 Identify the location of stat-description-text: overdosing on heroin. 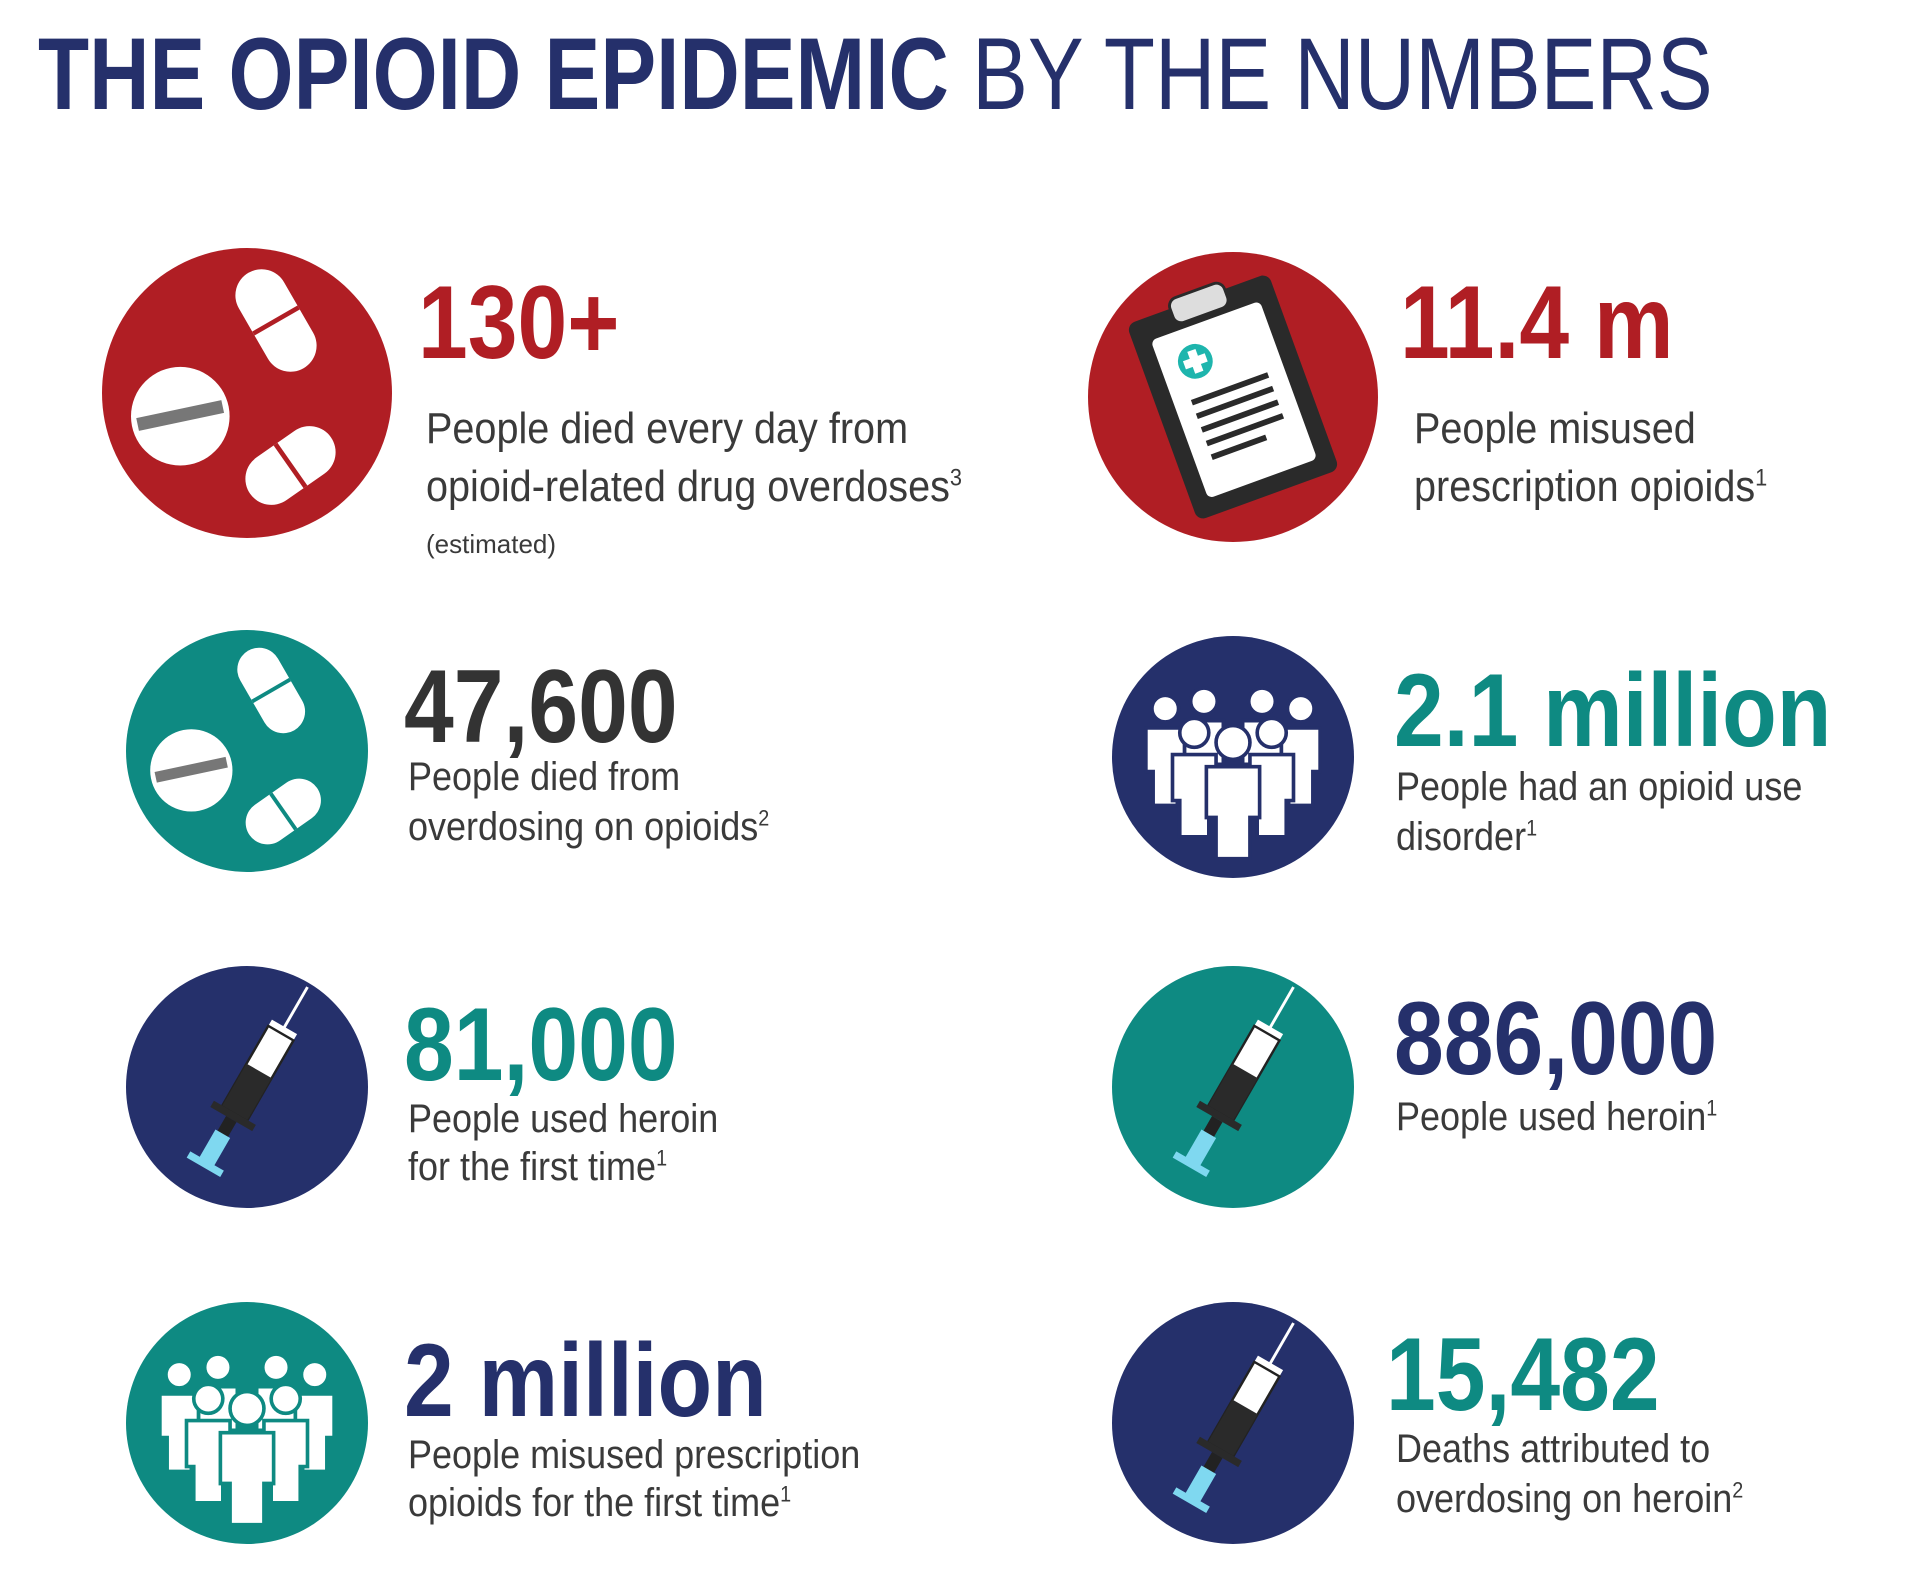
(1564, 1499).